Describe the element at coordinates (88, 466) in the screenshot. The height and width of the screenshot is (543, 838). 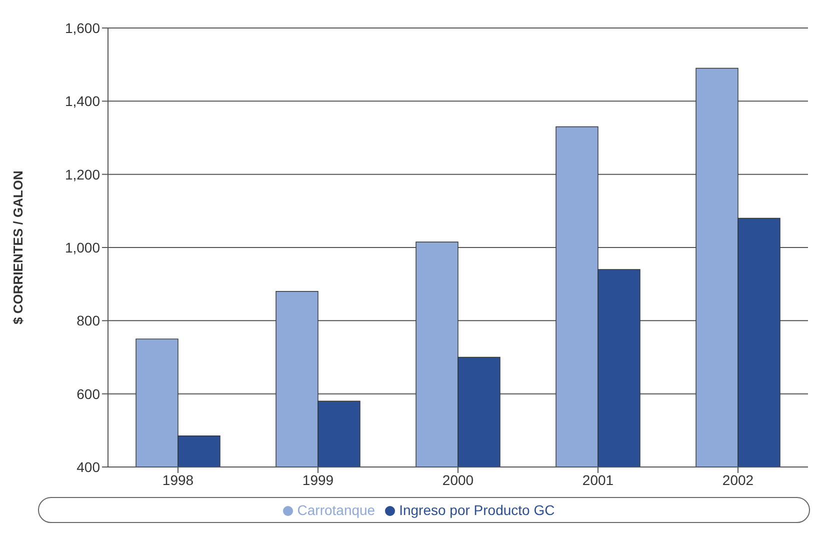
I see `y-tick-label: 400` at that location.